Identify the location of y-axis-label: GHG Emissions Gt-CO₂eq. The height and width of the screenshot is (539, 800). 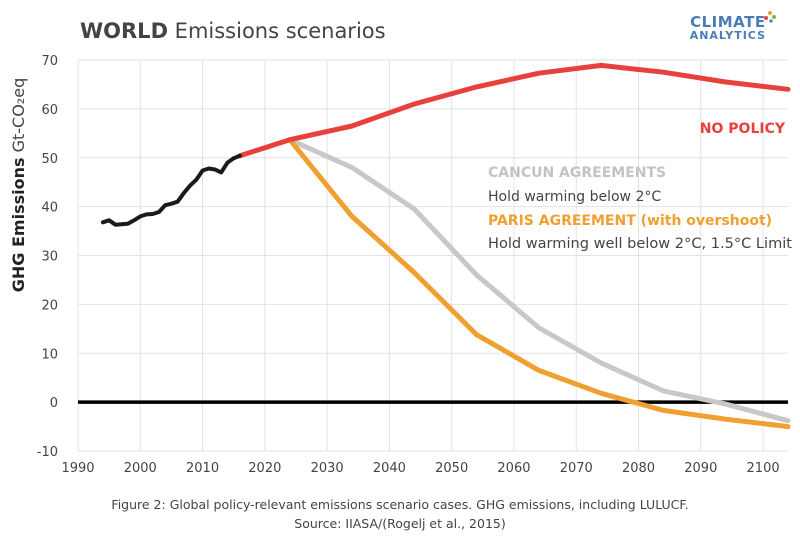
(18, 185).